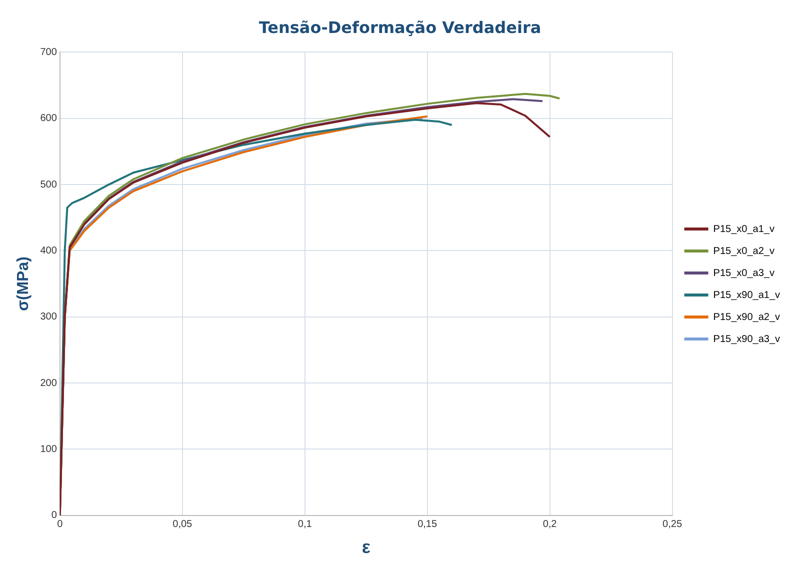  What do you see at coordinates (400, 27) in the screenshot?
I see `chart-title: Tensão-Deformação Verdadeira` at bounding box center [400, 27].